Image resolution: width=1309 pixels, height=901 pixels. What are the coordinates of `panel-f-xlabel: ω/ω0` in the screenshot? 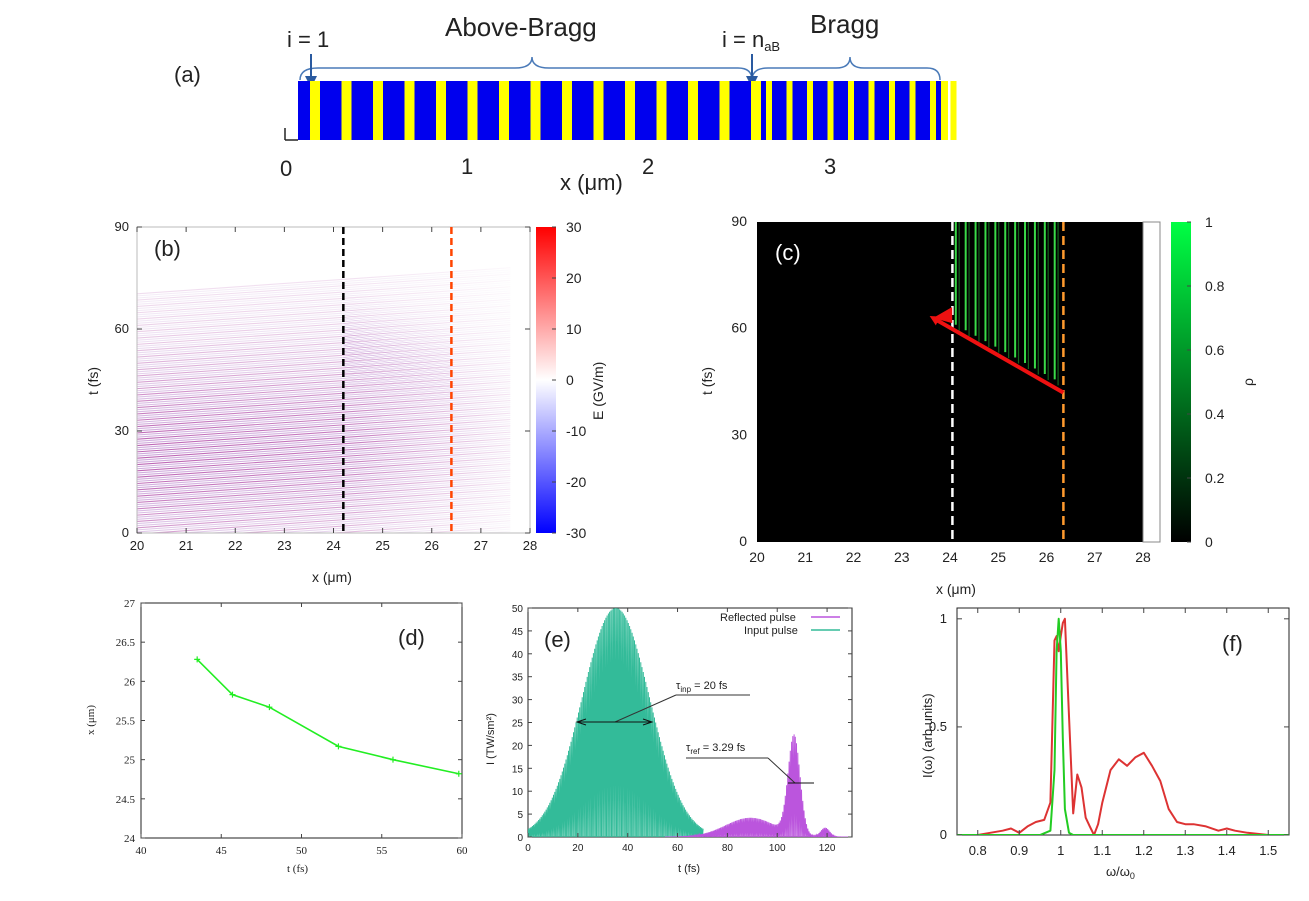 It's located at (1120, 872).